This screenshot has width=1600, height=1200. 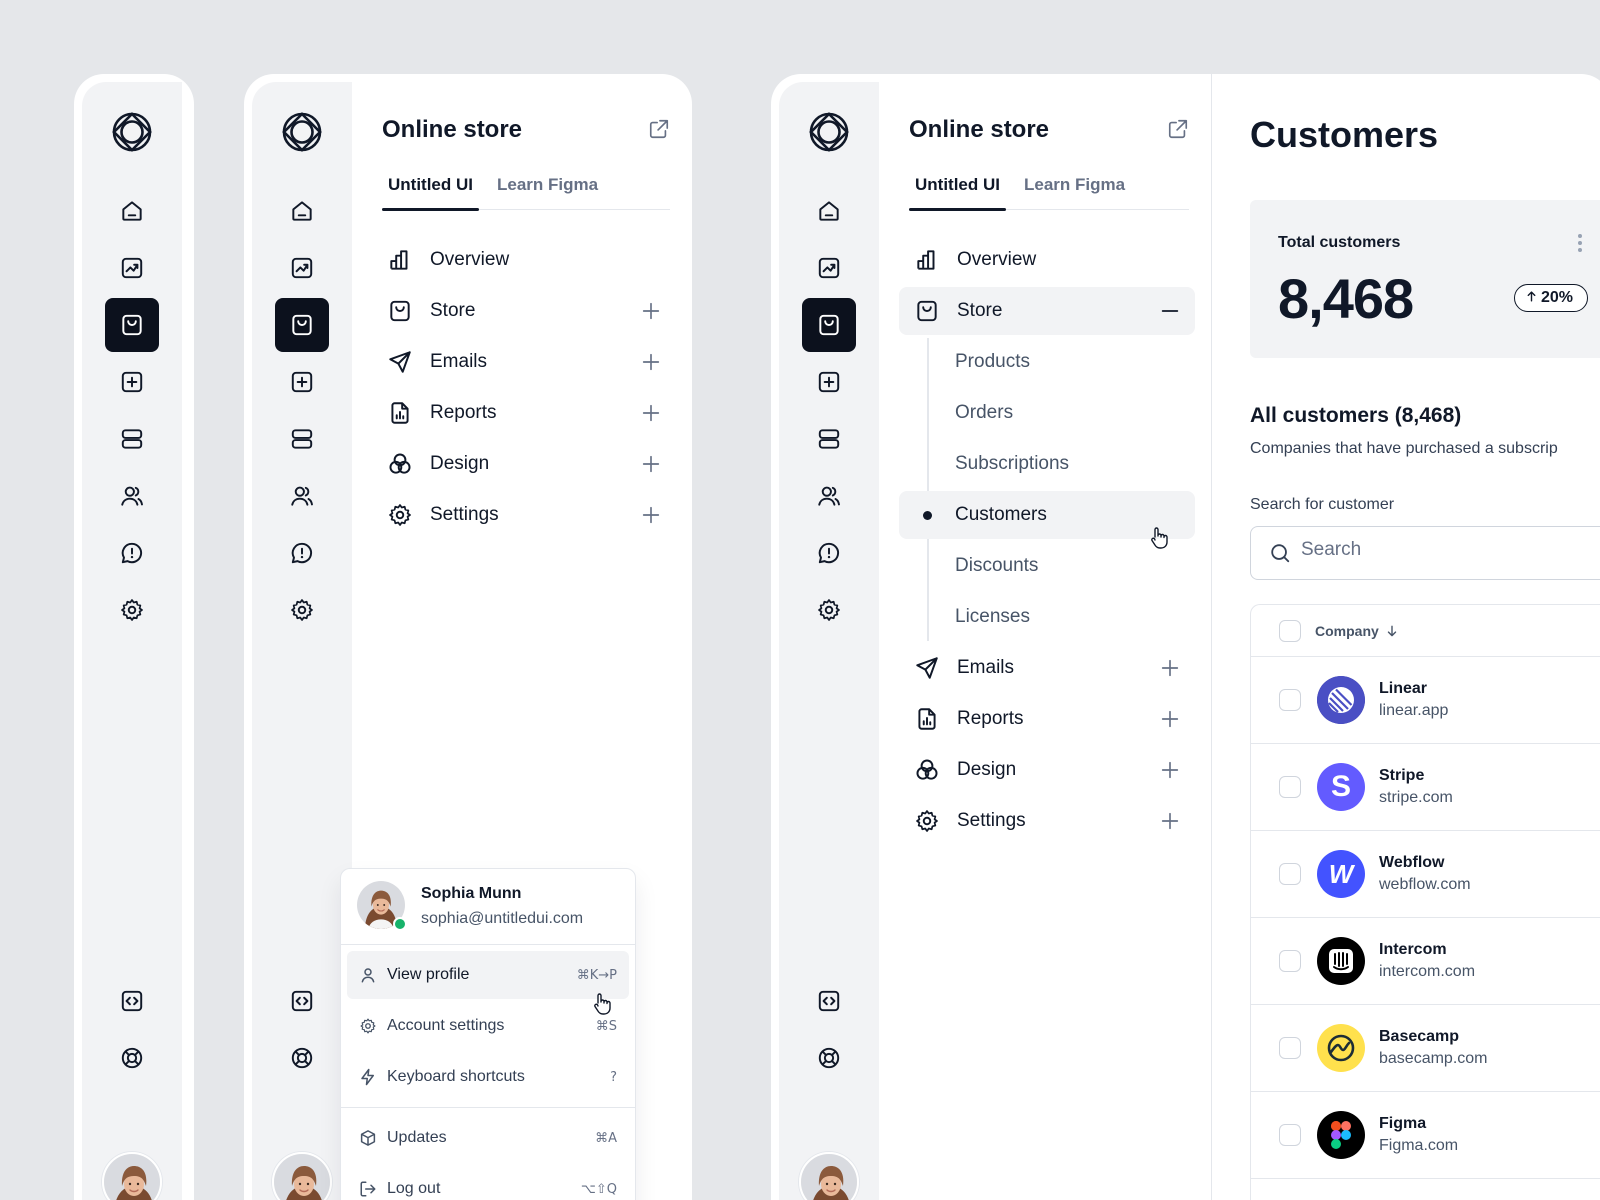 What do you see at coordinates (1425, 961) in the screenshot?
I see `table-row: Intercom intercom.com` at bounding box center [1425, 961].